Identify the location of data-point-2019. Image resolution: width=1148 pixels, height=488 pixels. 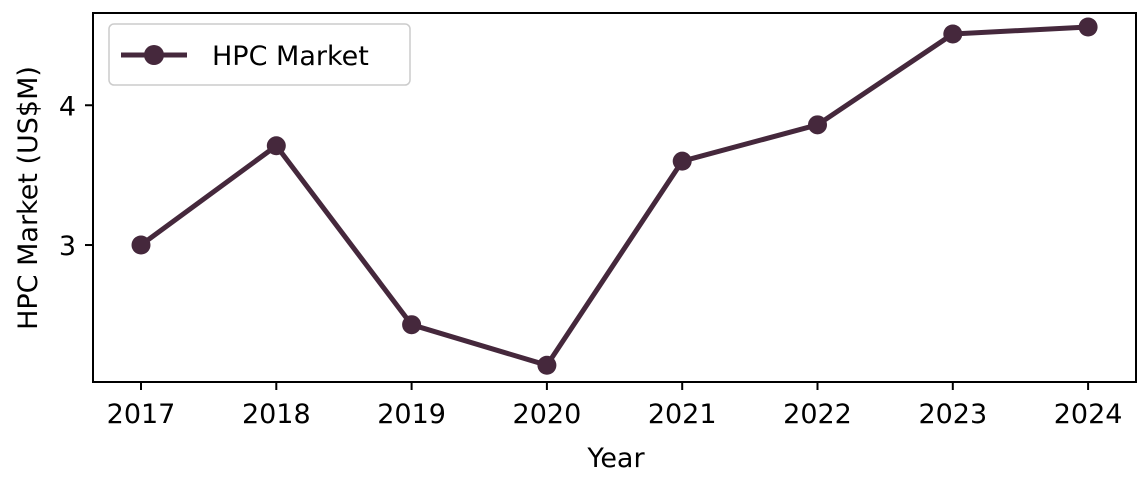
(412, 325).